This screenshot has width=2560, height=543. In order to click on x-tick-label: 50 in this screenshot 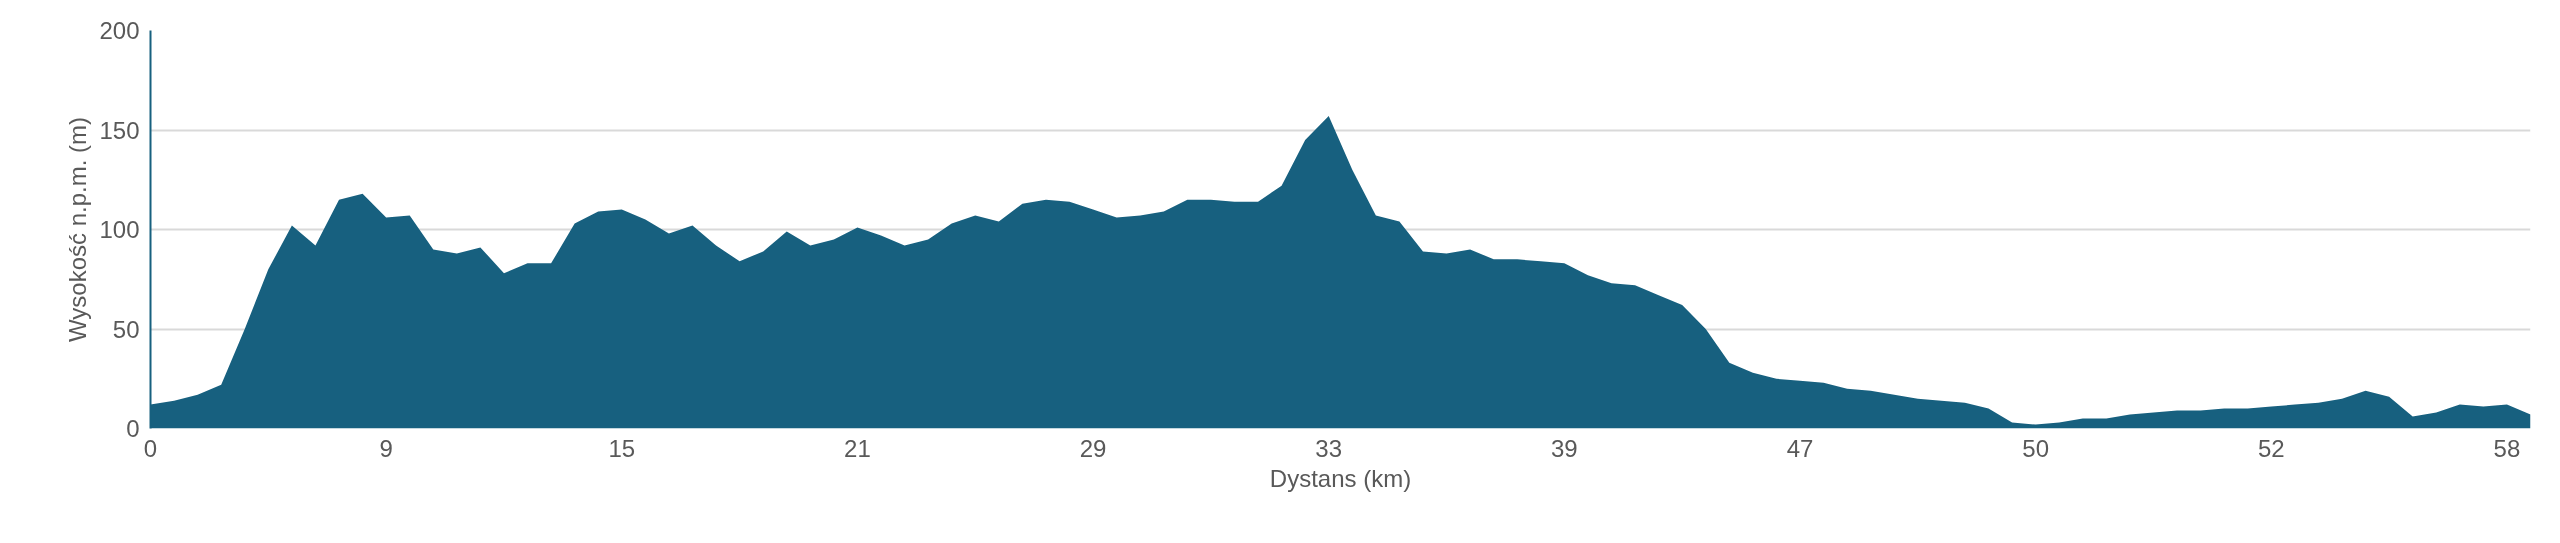, I will do `click(2035, 448)`.